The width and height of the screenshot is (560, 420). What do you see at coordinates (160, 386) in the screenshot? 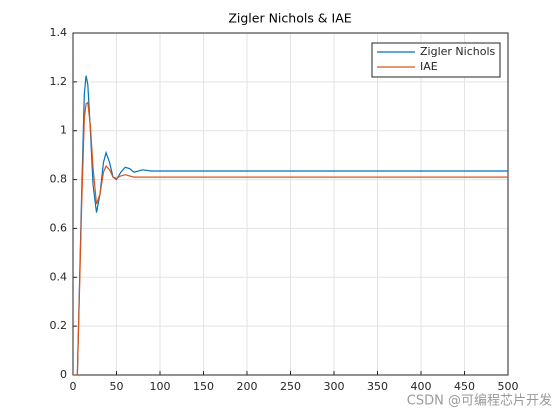
I see `x-tick-label: 100` at bounding box center [160, 386].